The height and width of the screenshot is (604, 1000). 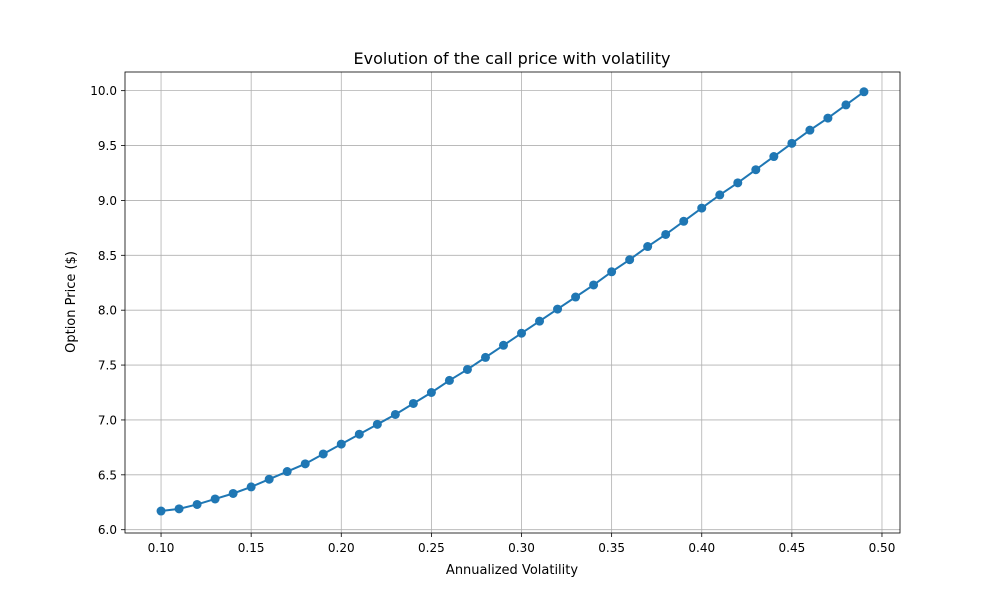 I want to click on y-axis-label: Option Price ($), so click(x=71, y=302).